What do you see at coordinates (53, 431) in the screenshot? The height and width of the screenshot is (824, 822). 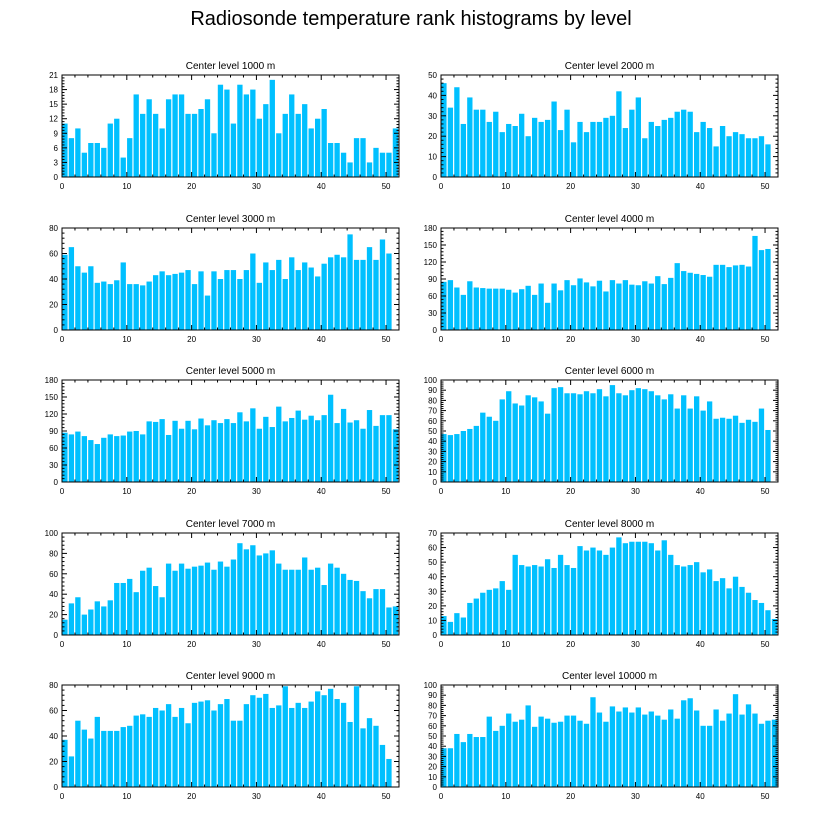 I see `y-tick-label: 90` at bounding box center [53, 431].